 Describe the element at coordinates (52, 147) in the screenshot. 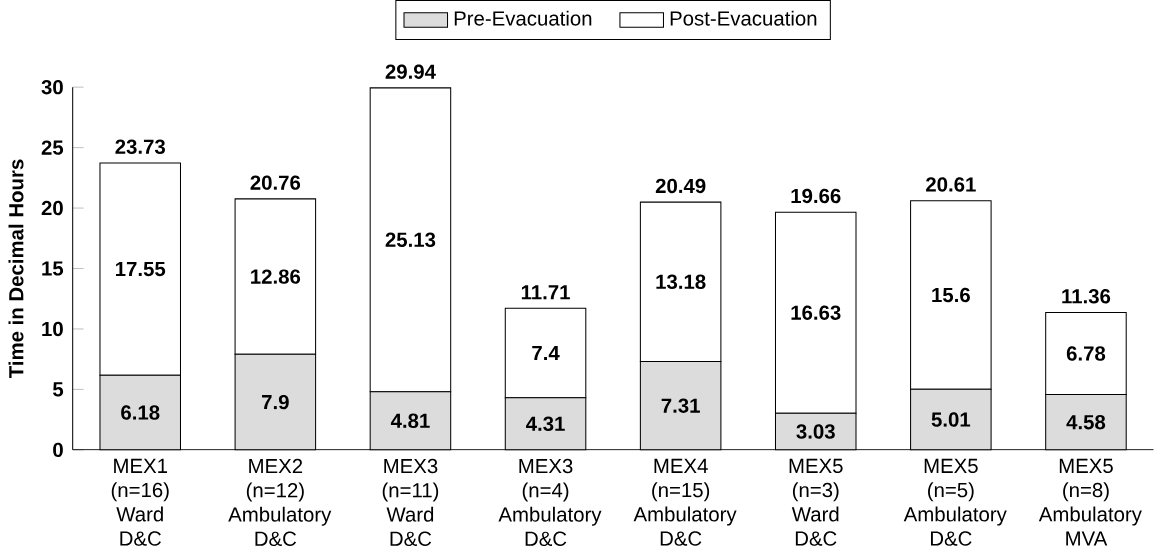

I see `y-tick-label: 25` at that location.